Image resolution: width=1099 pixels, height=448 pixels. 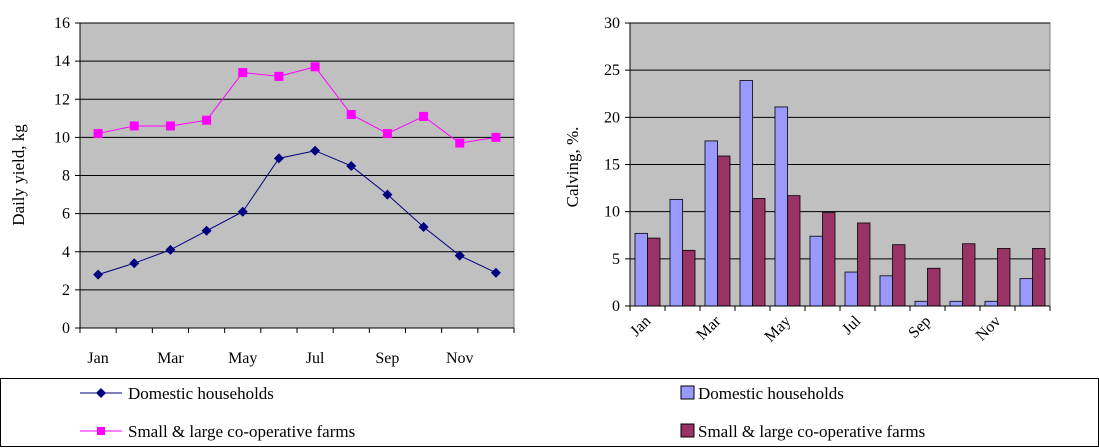 I want to click on y-tick-label: 16, so click(x=62, y=23).